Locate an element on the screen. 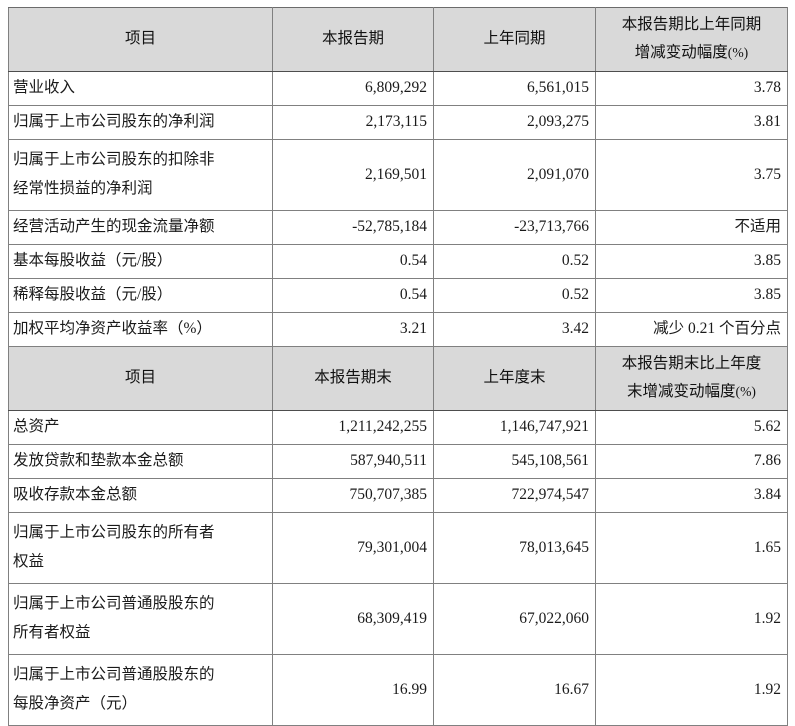  table-row: 经营活动产生的现金流量净额 -52,785,184 -23,713,766 不适用 is located at coordinates (398, 227).